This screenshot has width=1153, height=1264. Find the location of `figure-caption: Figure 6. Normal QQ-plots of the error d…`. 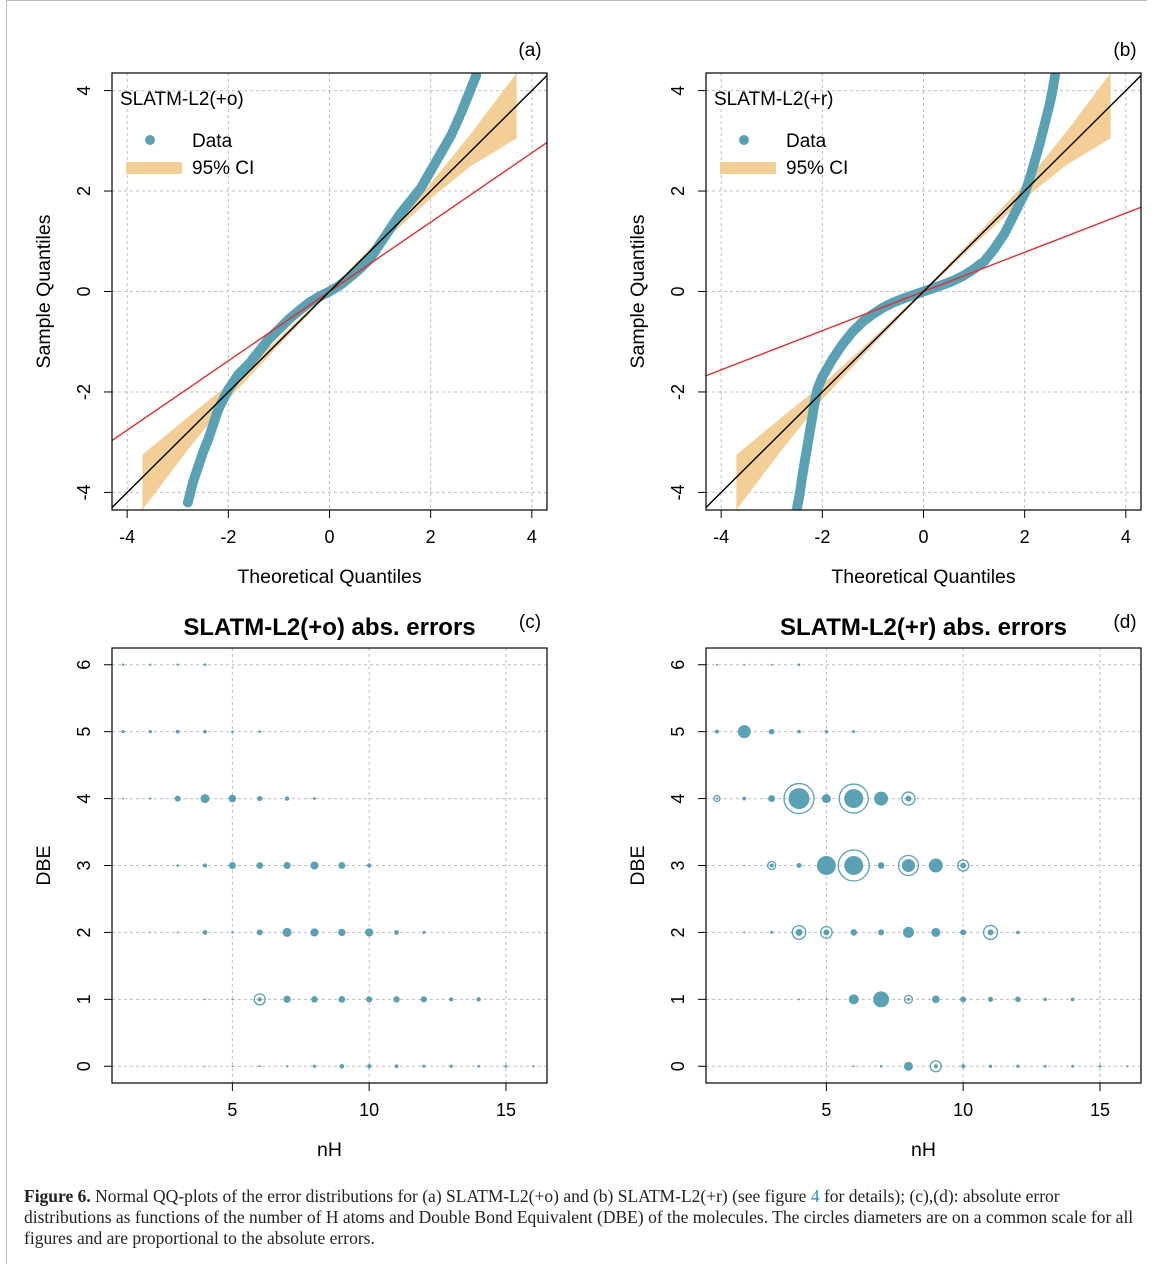

figure-caption: Figure 6. Normal QQ-plots of the error d… is located at coordinates (579, 1217).